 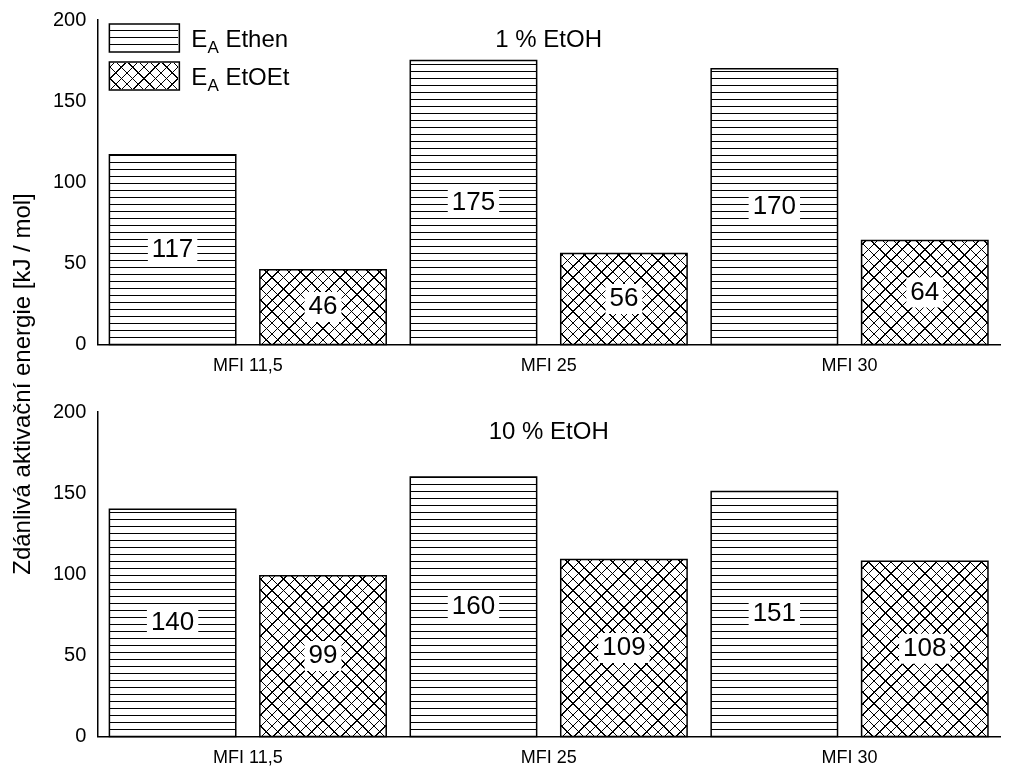 What do you see at coordinates (172, 621) in the screenshot?
I see `data-label: 140` at bounding box center [172, 621].